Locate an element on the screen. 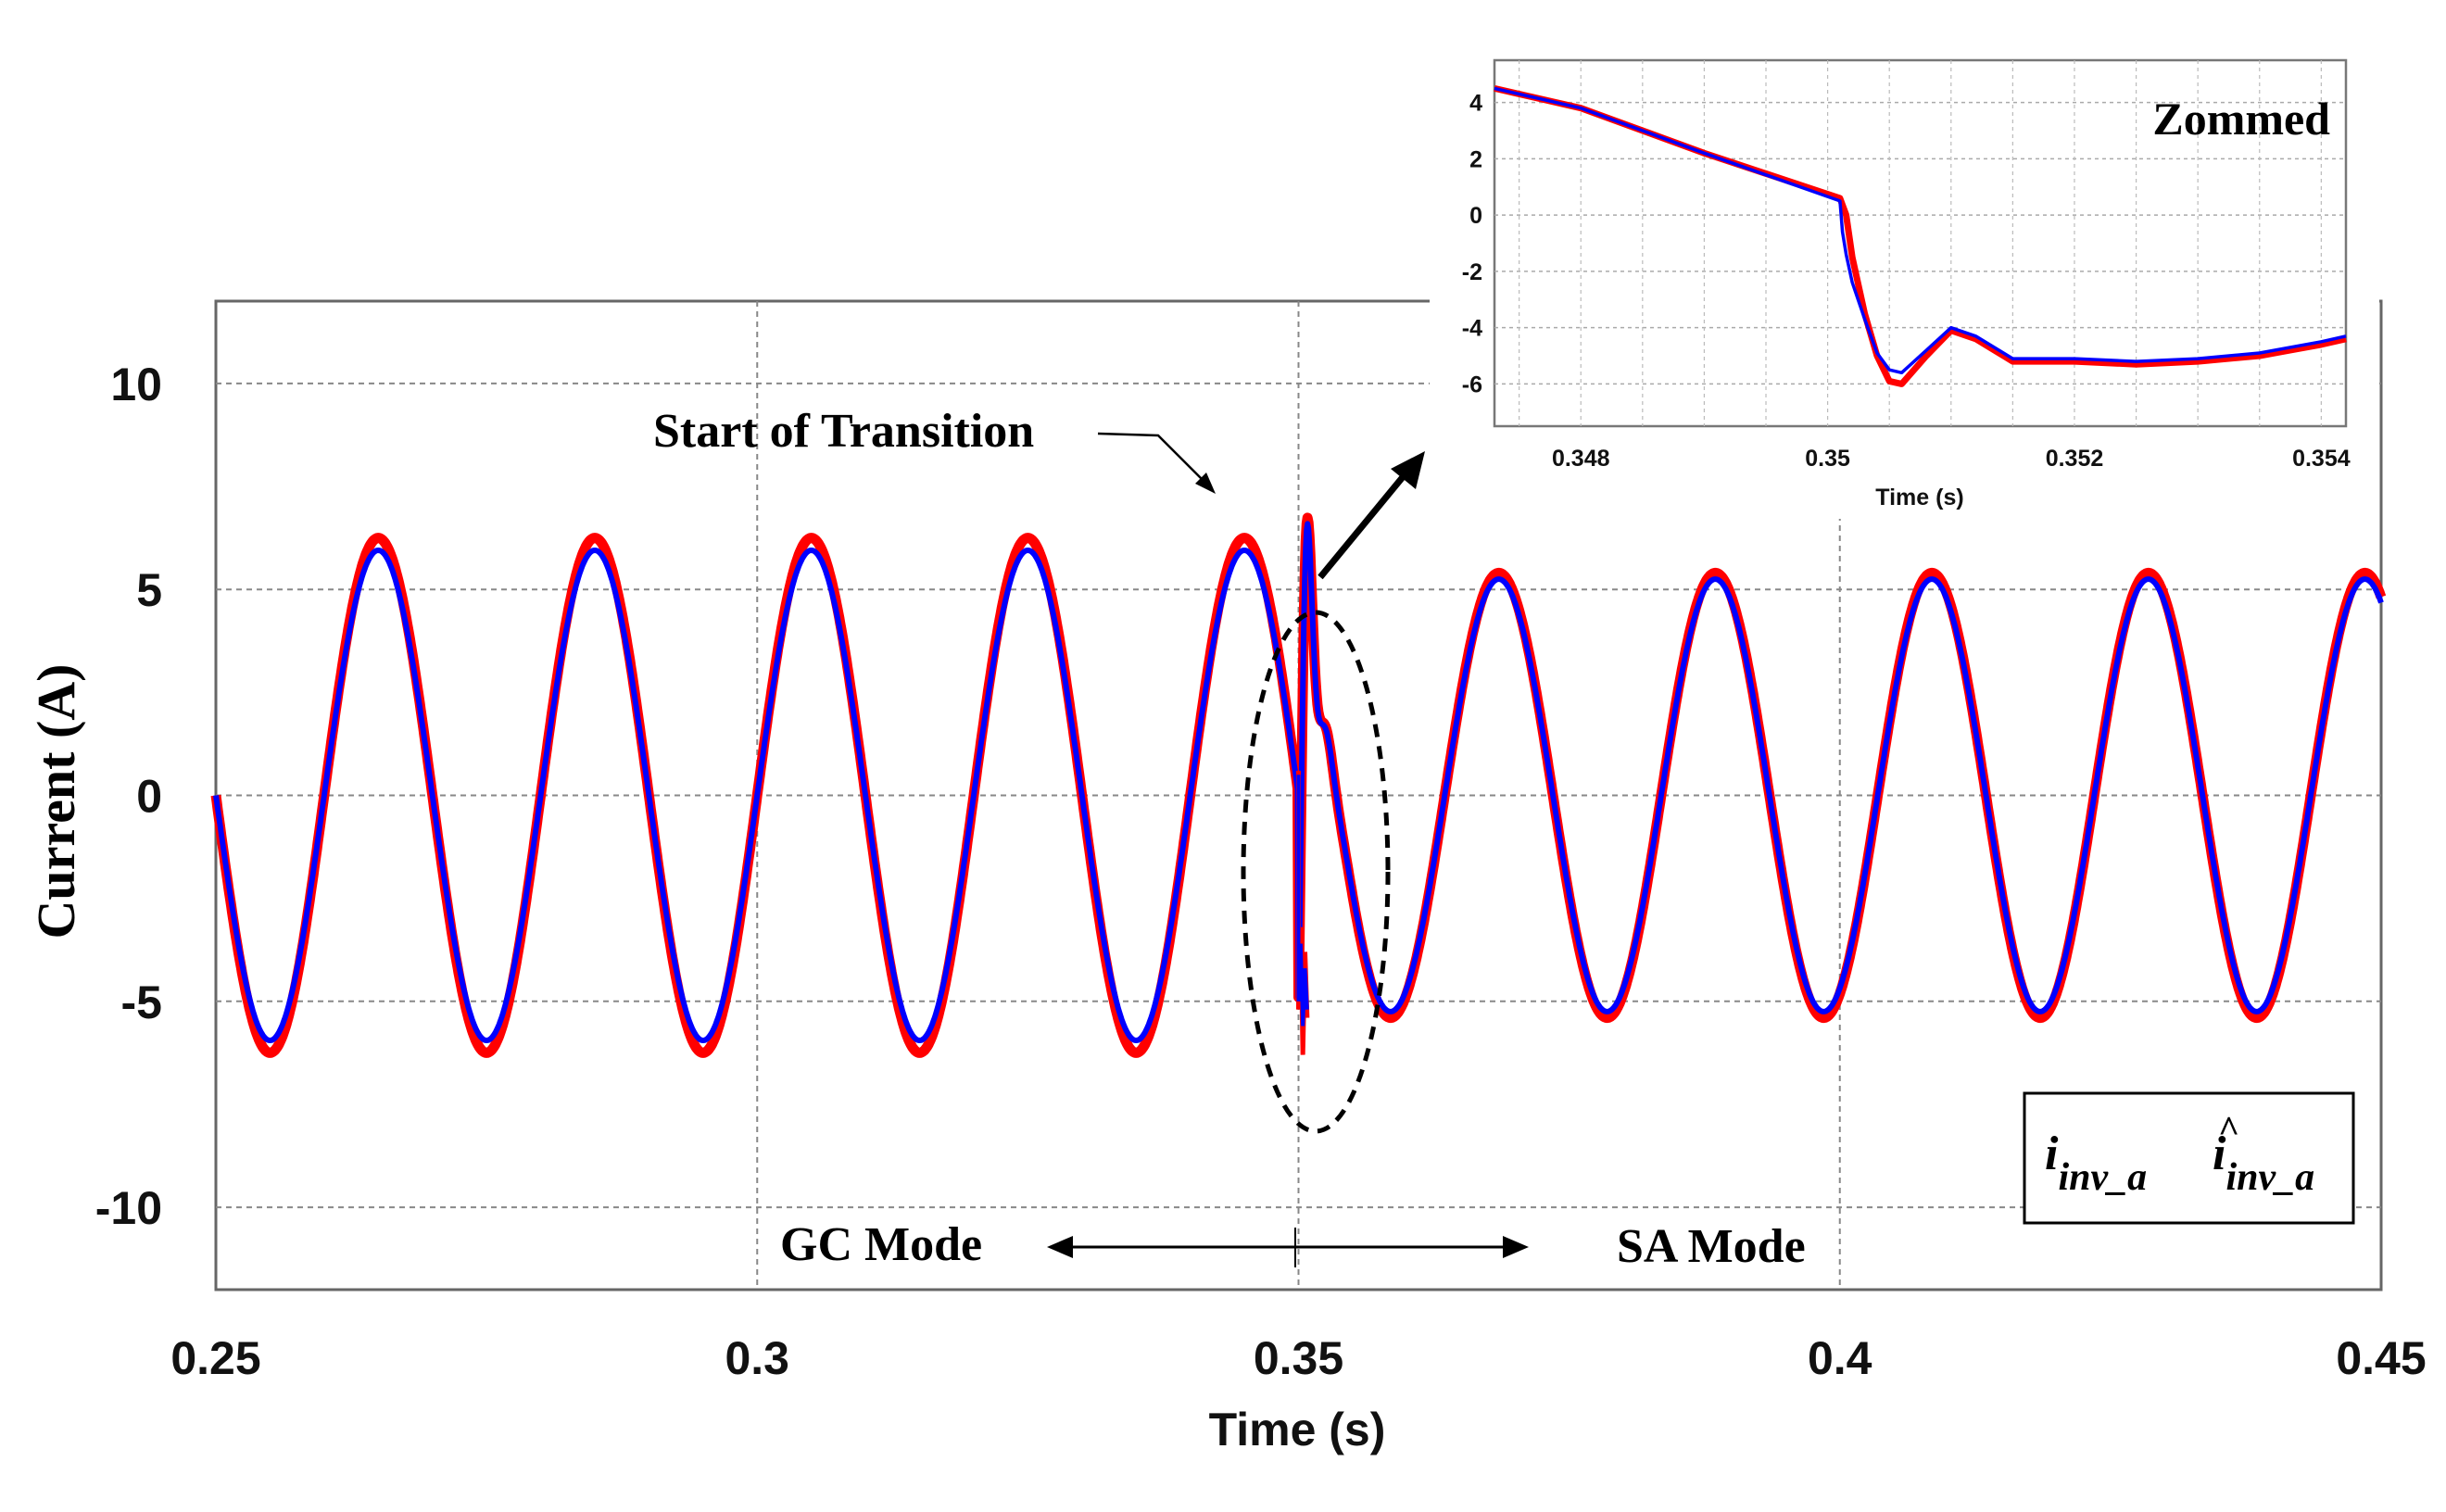 The height and width of the screenshot is (1512, 2446). zoom-y-tick-label: 0 is located at coordinates (1475, 216).